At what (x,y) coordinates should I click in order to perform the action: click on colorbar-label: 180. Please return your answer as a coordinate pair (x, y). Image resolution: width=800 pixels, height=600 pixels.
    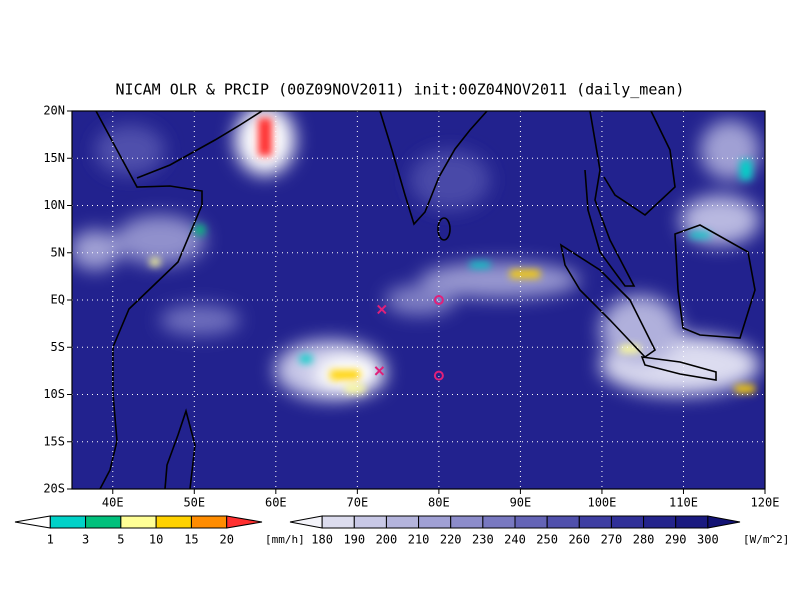
    Looking at the image, I should click on (322, 540).